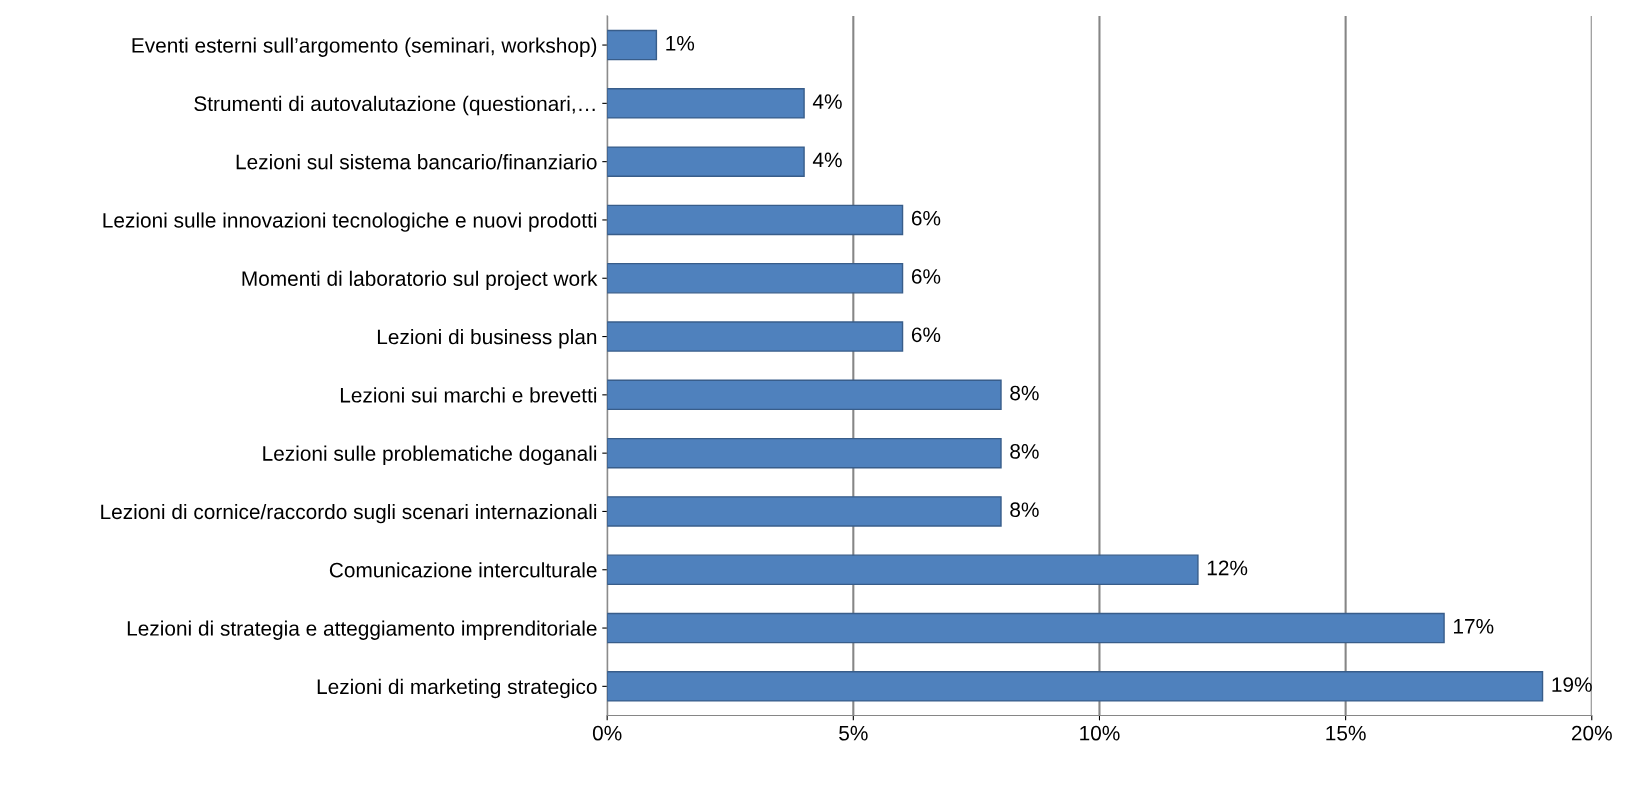 The height and width of the screenshot is (795, 1641). What do you see at coordinates (350, 222) in the screenshot?
I see `y-tick-label: Lezioni sulle innovazioni tecnologiche e nuovi prodotti` at bounding box center [350, 222].